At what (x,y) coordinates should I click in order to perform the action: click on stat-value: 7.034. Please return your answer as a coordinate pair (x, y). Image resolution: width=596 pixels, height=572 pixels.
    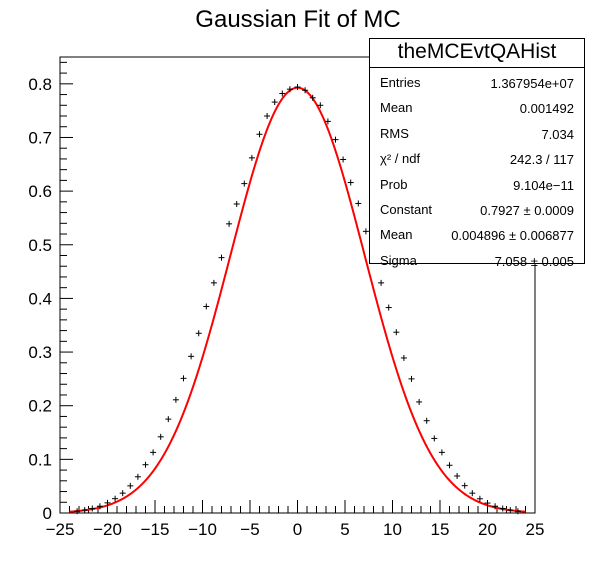
    Looking at the image, I should click on (557, 134).